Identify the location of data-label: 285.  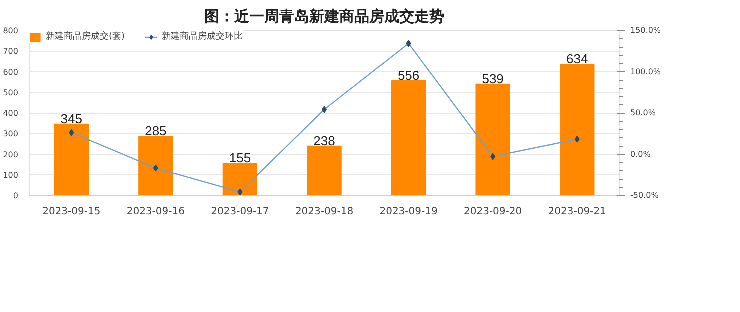
(156, 131).